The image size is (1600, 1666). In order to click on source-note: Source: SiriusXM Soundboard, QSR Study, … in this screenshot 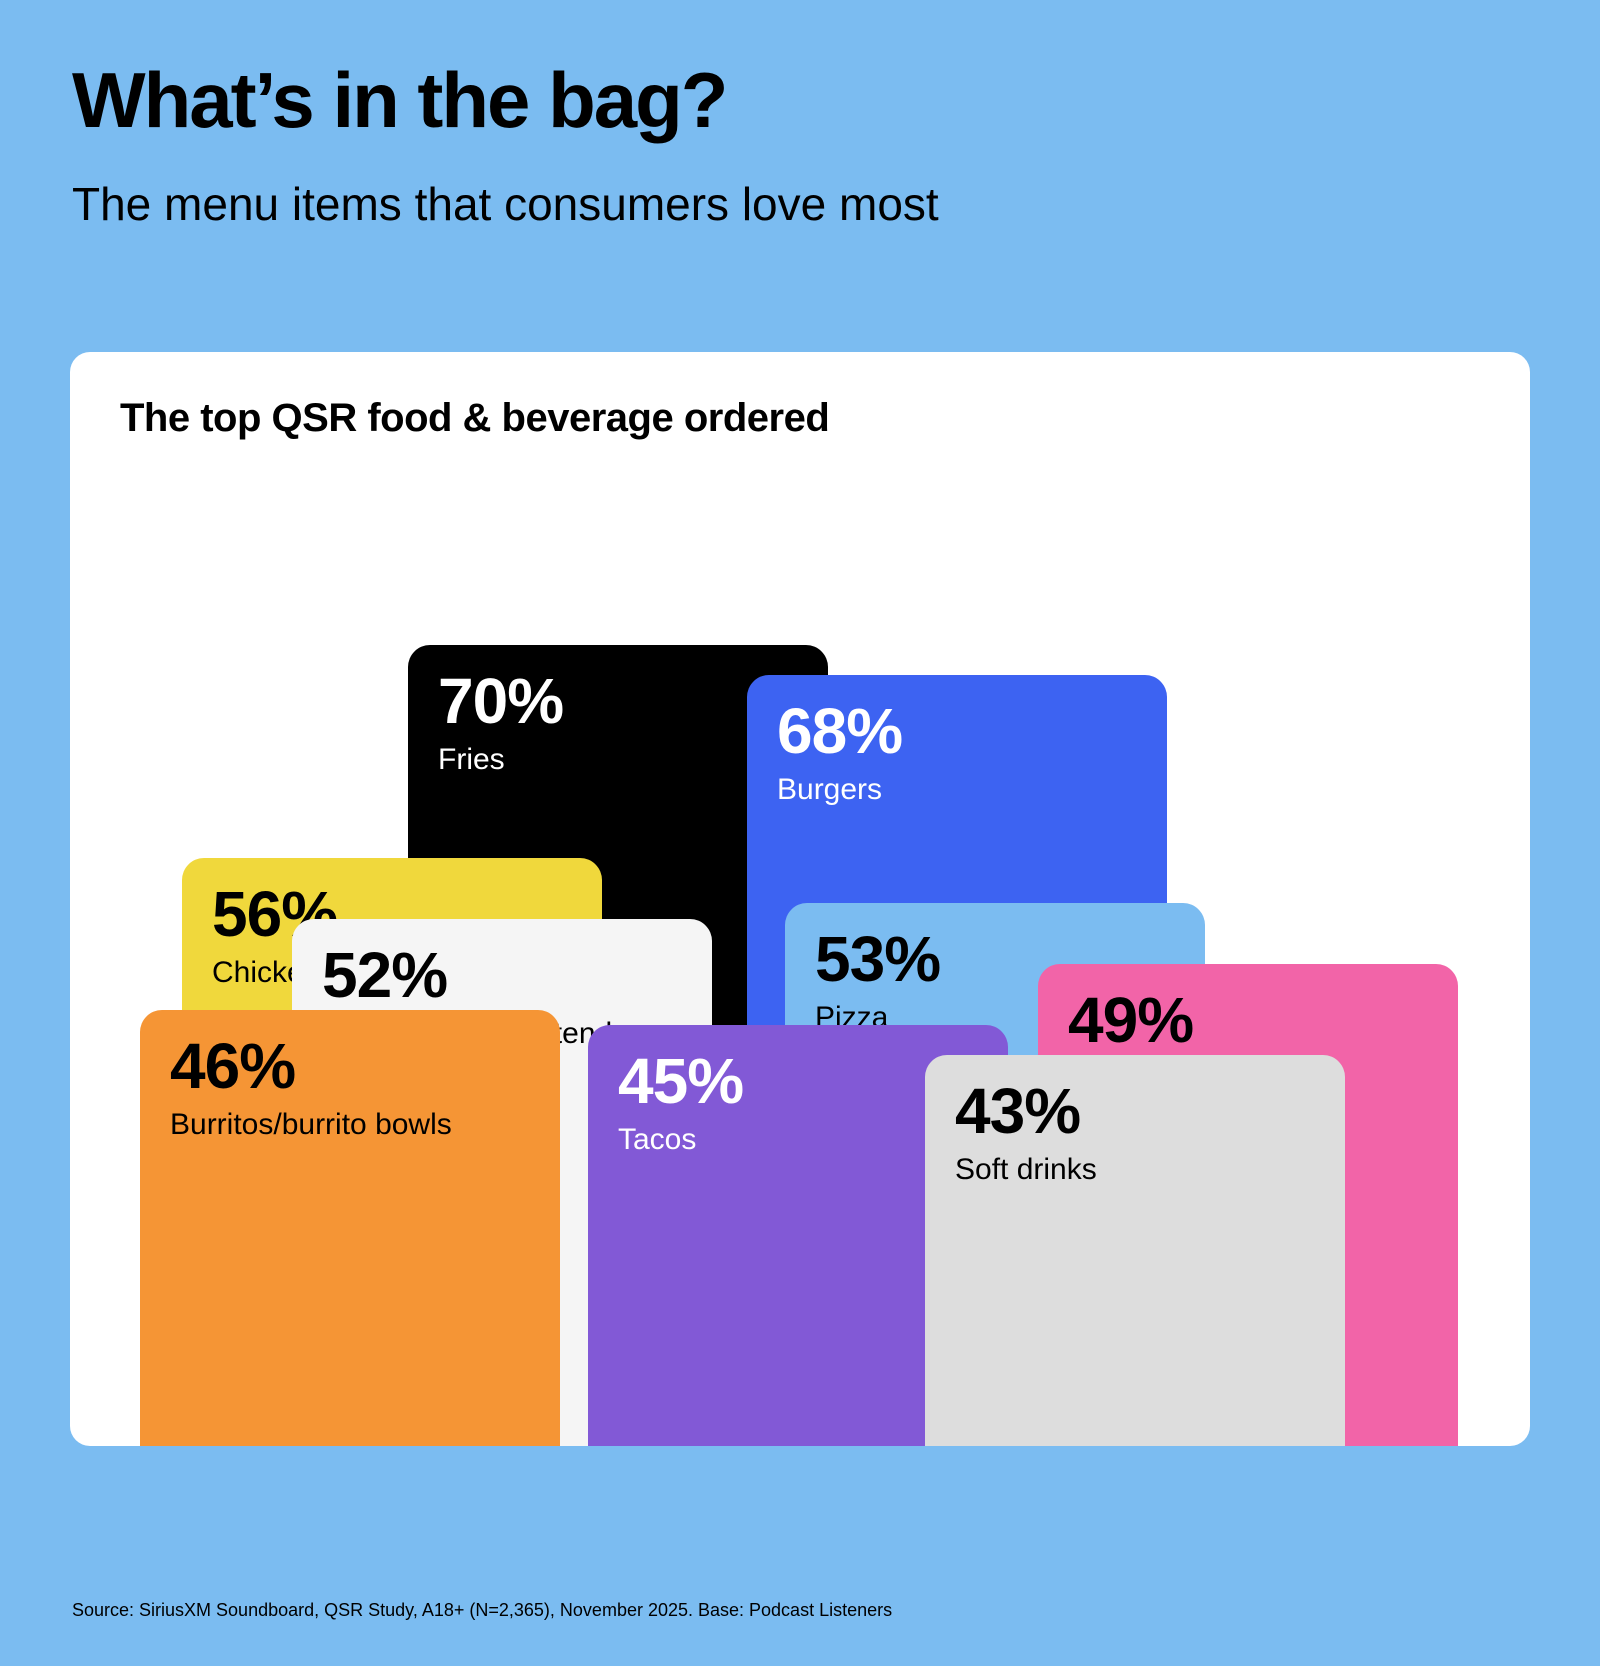, I will do `click(482, 1610)`.